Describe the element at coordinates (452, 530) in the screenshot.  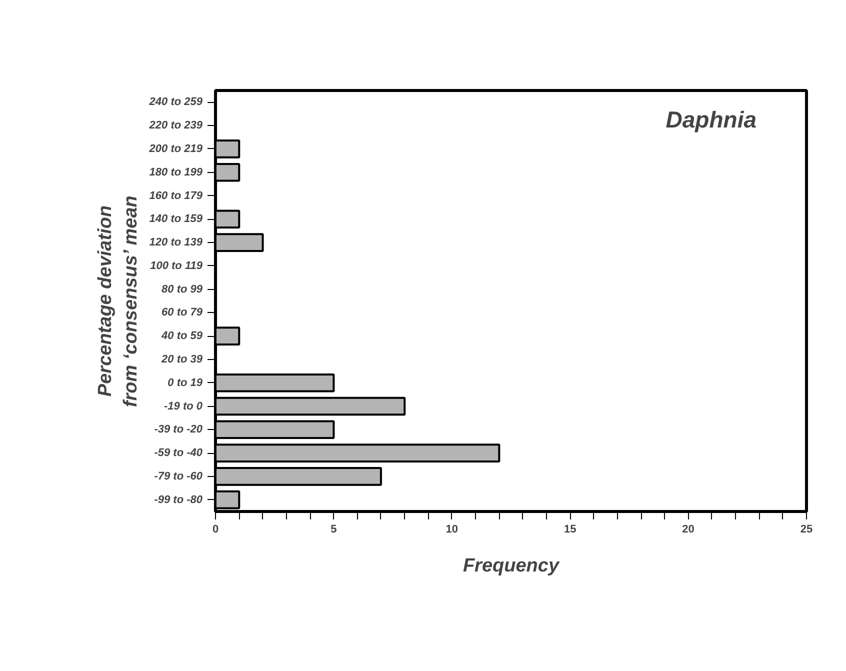
I see `x-tick-label: 10` at that location.